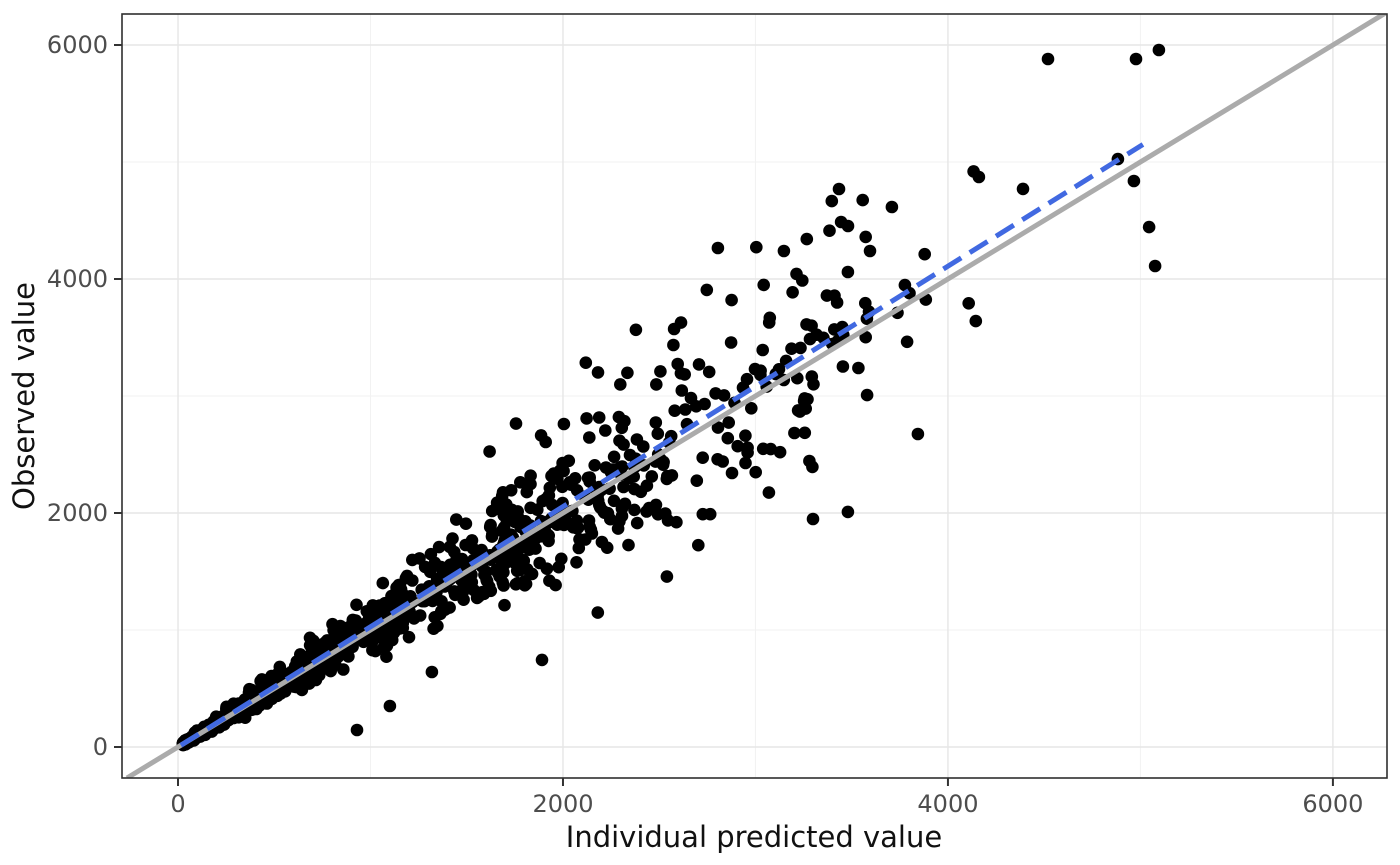  I want to click on x-axis-ticks: 0 2000 4000 6000, so click(766, 798).